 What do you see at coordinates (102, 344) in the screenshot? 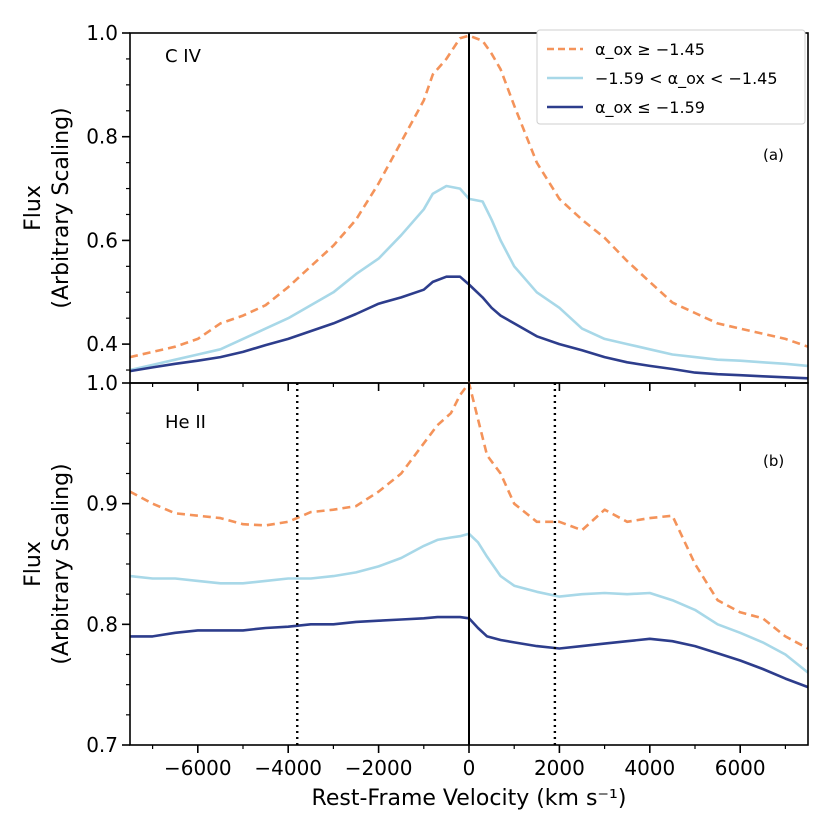
I see `panel-a-ytick-label: 0.4` at bounding box center [102, 344].